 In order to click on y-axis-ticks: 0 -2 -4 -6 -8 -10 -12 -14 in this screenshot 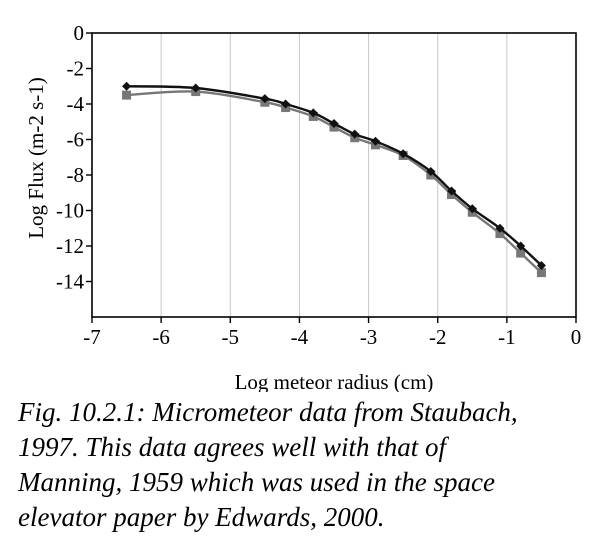, I will do `click(74, 157)`.